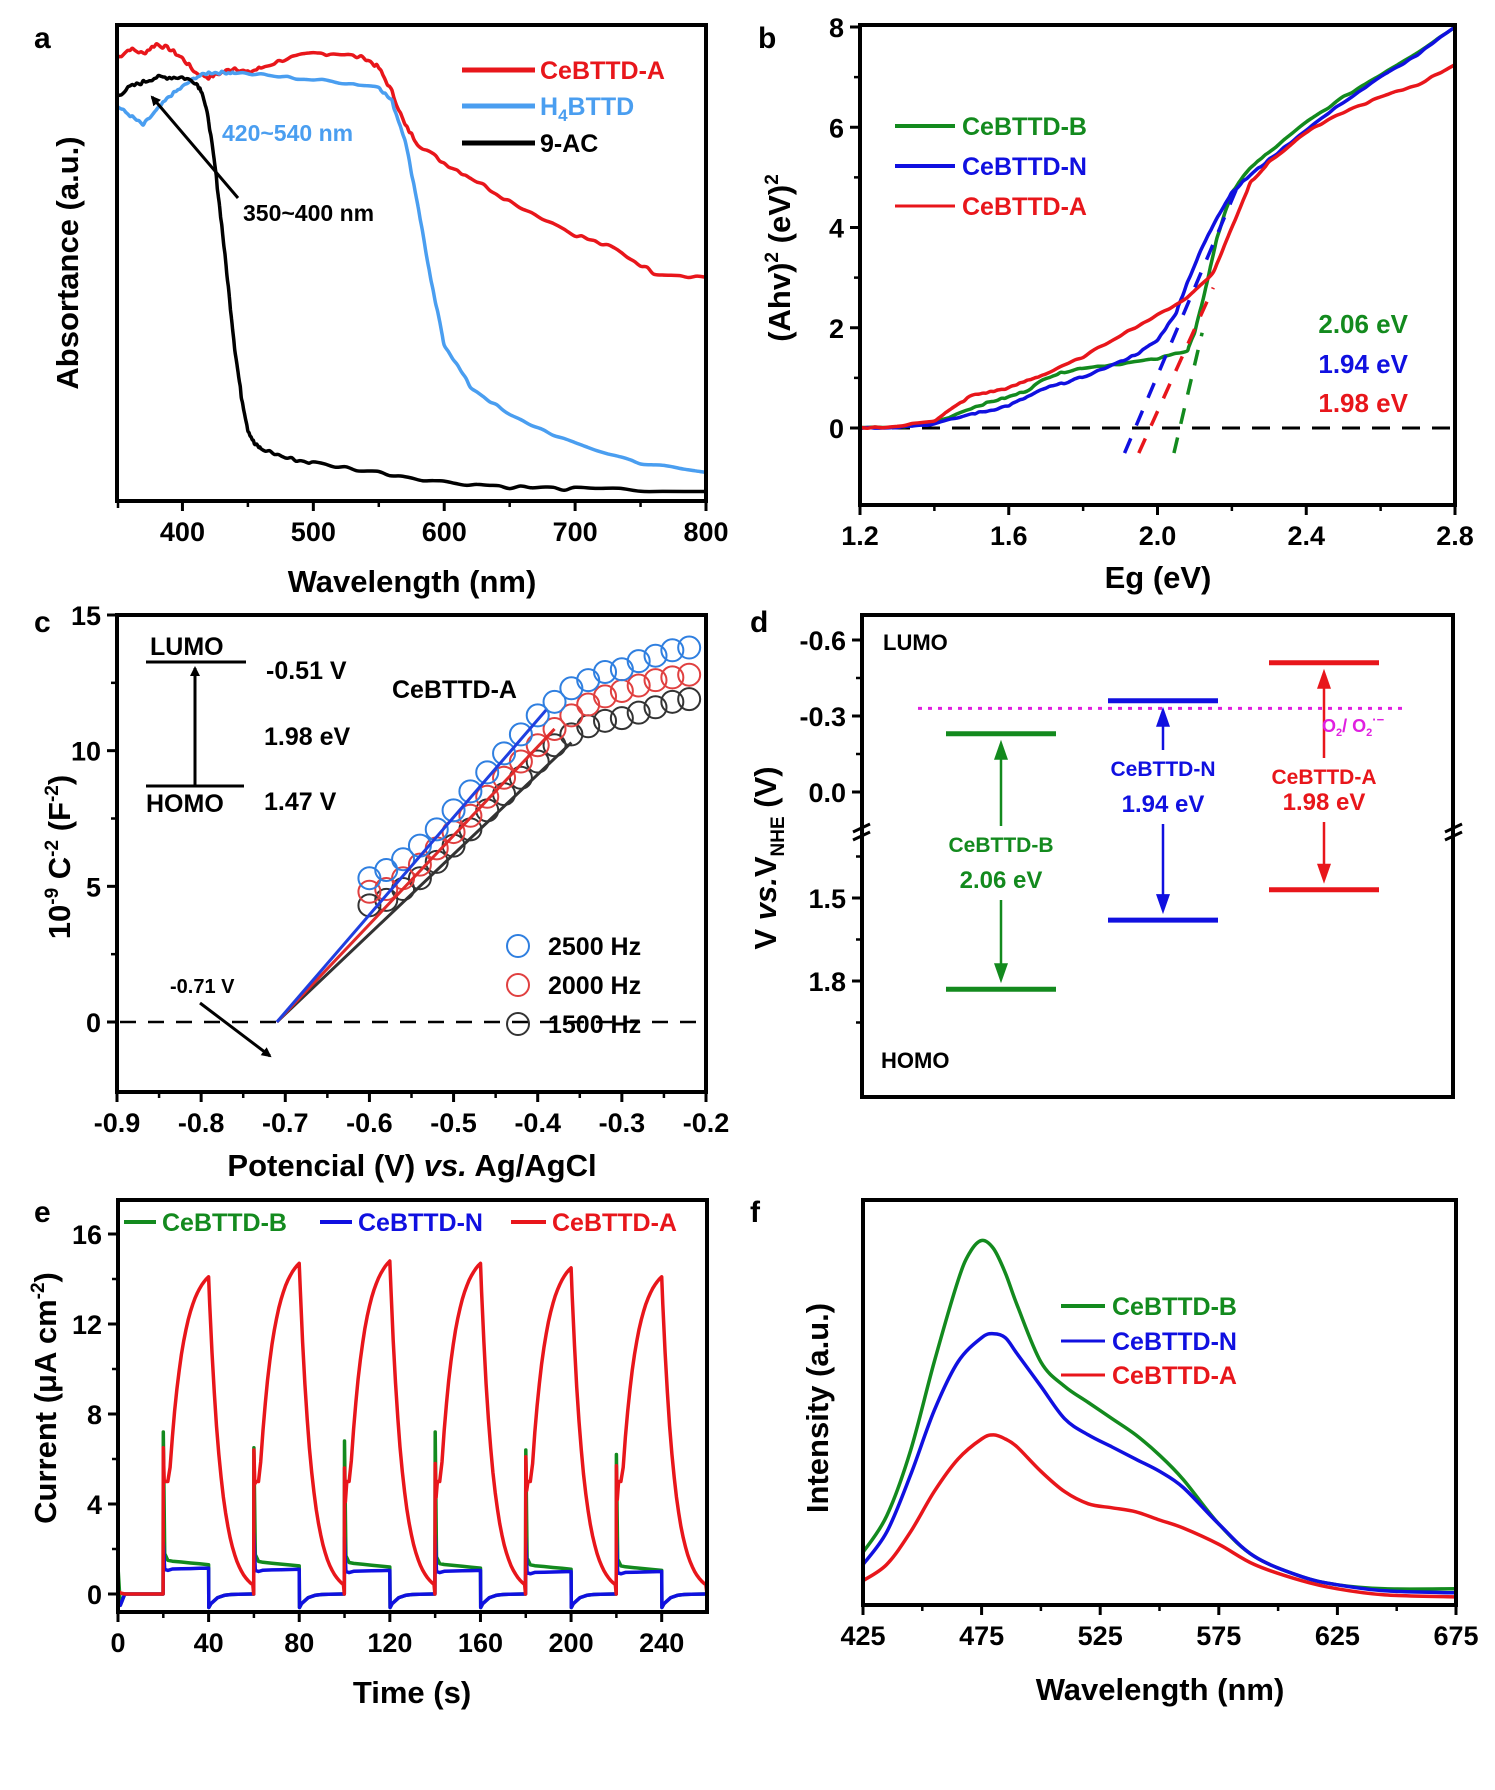  Describe the element at coordinates (827, 982) in the screenshot. I see `d-y-tick-label: 1.8` at that location.